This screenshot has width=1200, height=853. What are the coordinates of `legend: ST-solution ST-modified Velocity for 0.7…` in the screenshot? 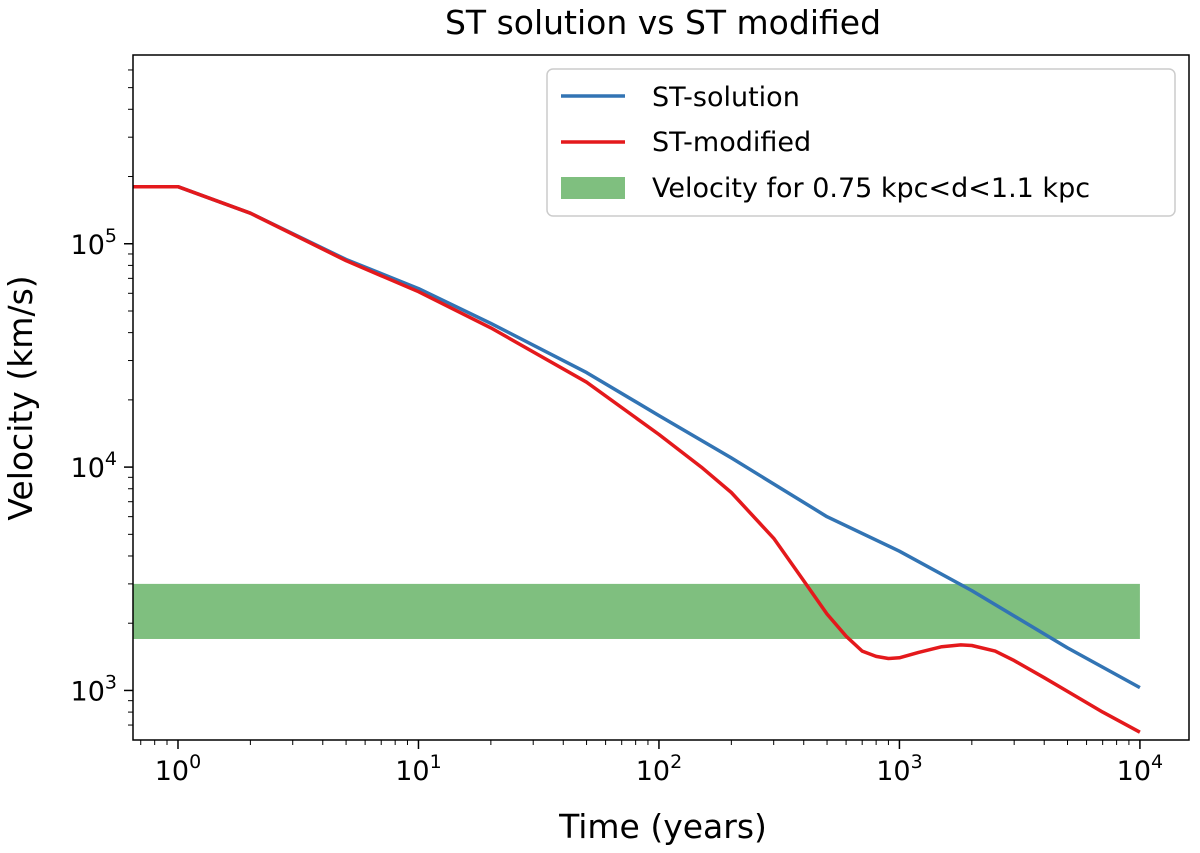 It's located at (861, 142).